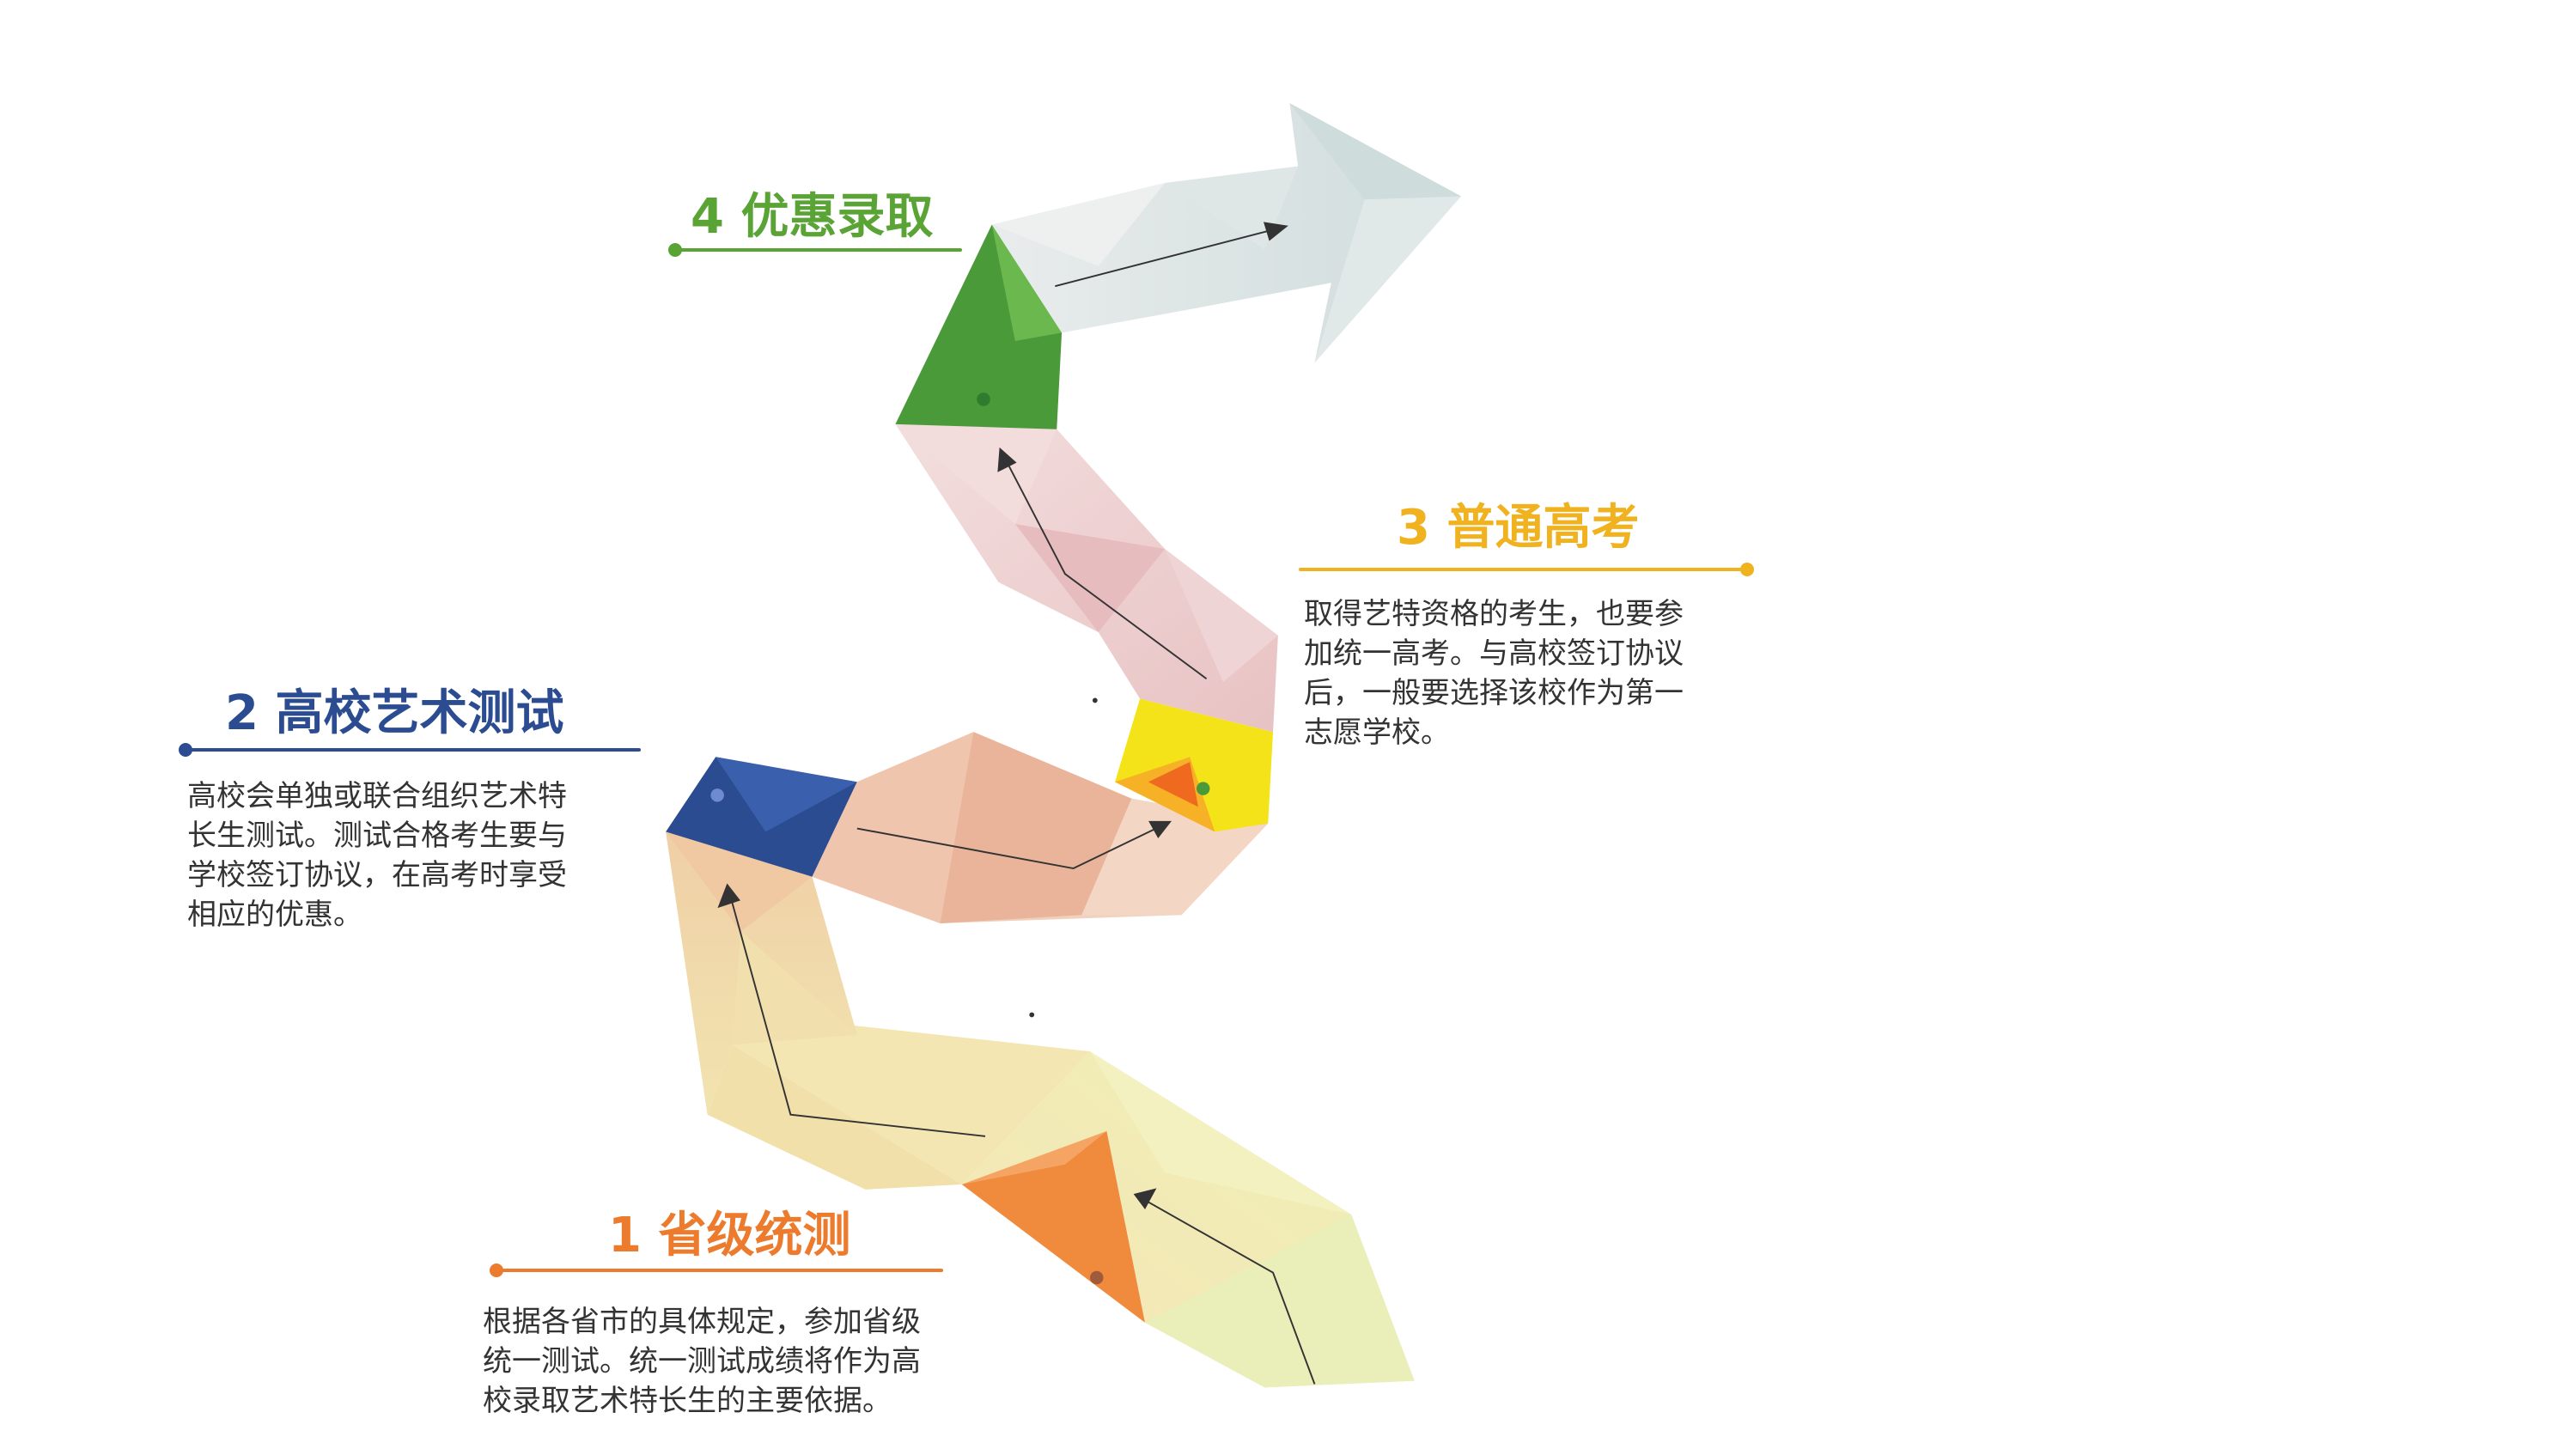 The width and height of the screenshot is (2576, 1449). Describe the element at coordinates (1494, 614) in the screenshot. I see `step-3-desc-line: 取得艺特资格的考生，也要参` at that location.